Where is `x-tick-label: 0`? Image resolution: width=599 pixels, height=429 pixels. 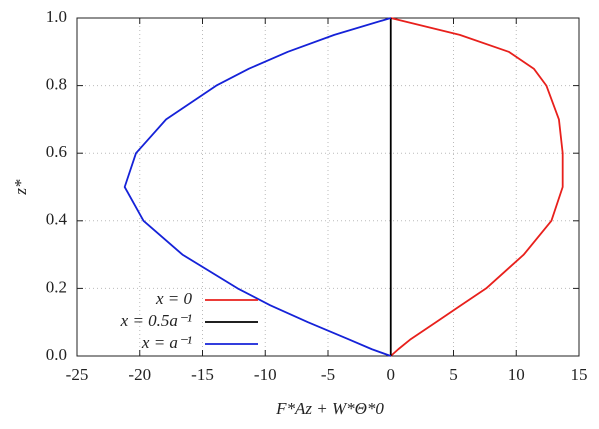 x-tick-label: 0 is located at coordinates (391, 374).